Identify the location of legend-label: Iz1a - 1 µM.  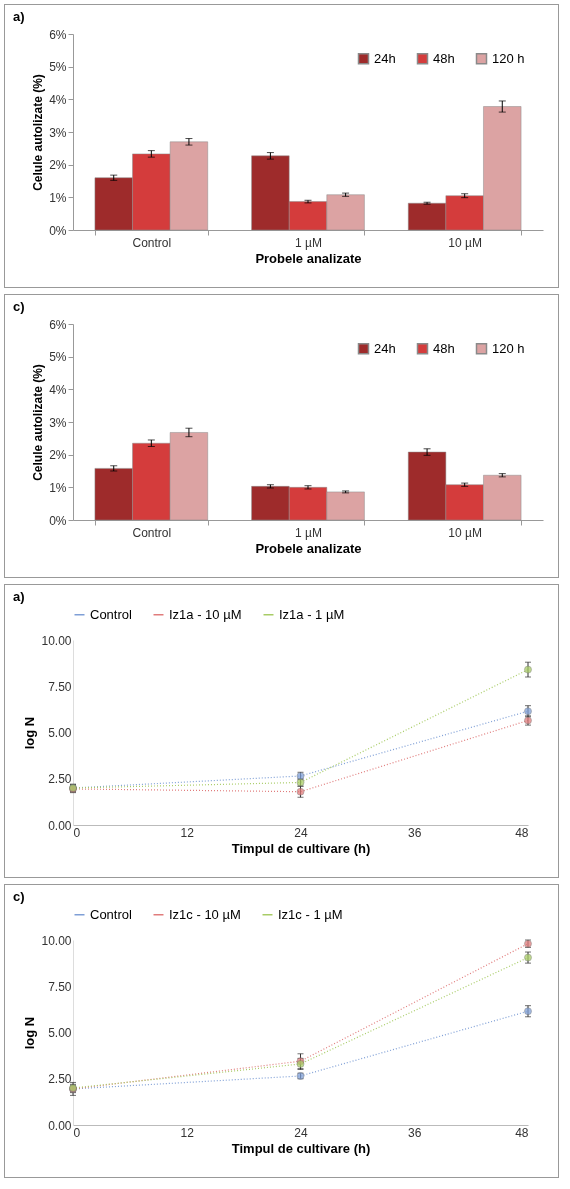
(312, 614).